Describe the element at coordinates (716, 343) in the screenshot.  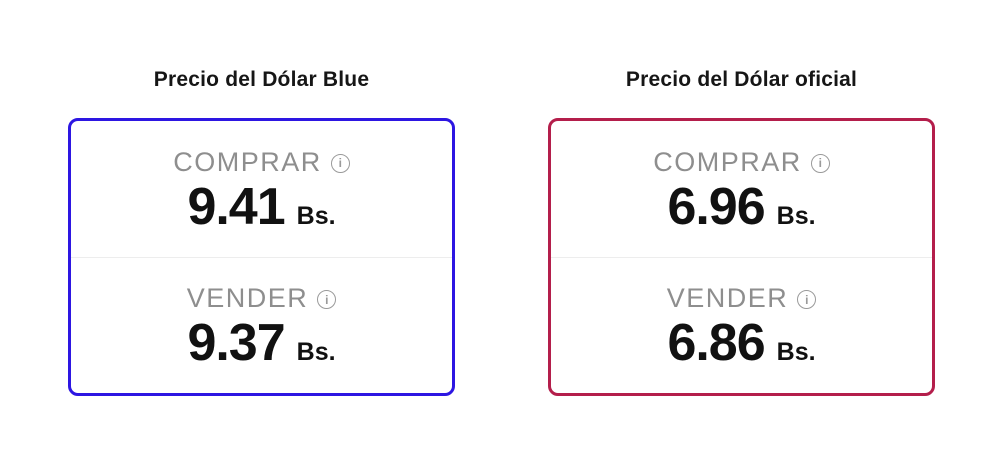
I see `dolar-oficial-vender-value: 6.86` at that location.